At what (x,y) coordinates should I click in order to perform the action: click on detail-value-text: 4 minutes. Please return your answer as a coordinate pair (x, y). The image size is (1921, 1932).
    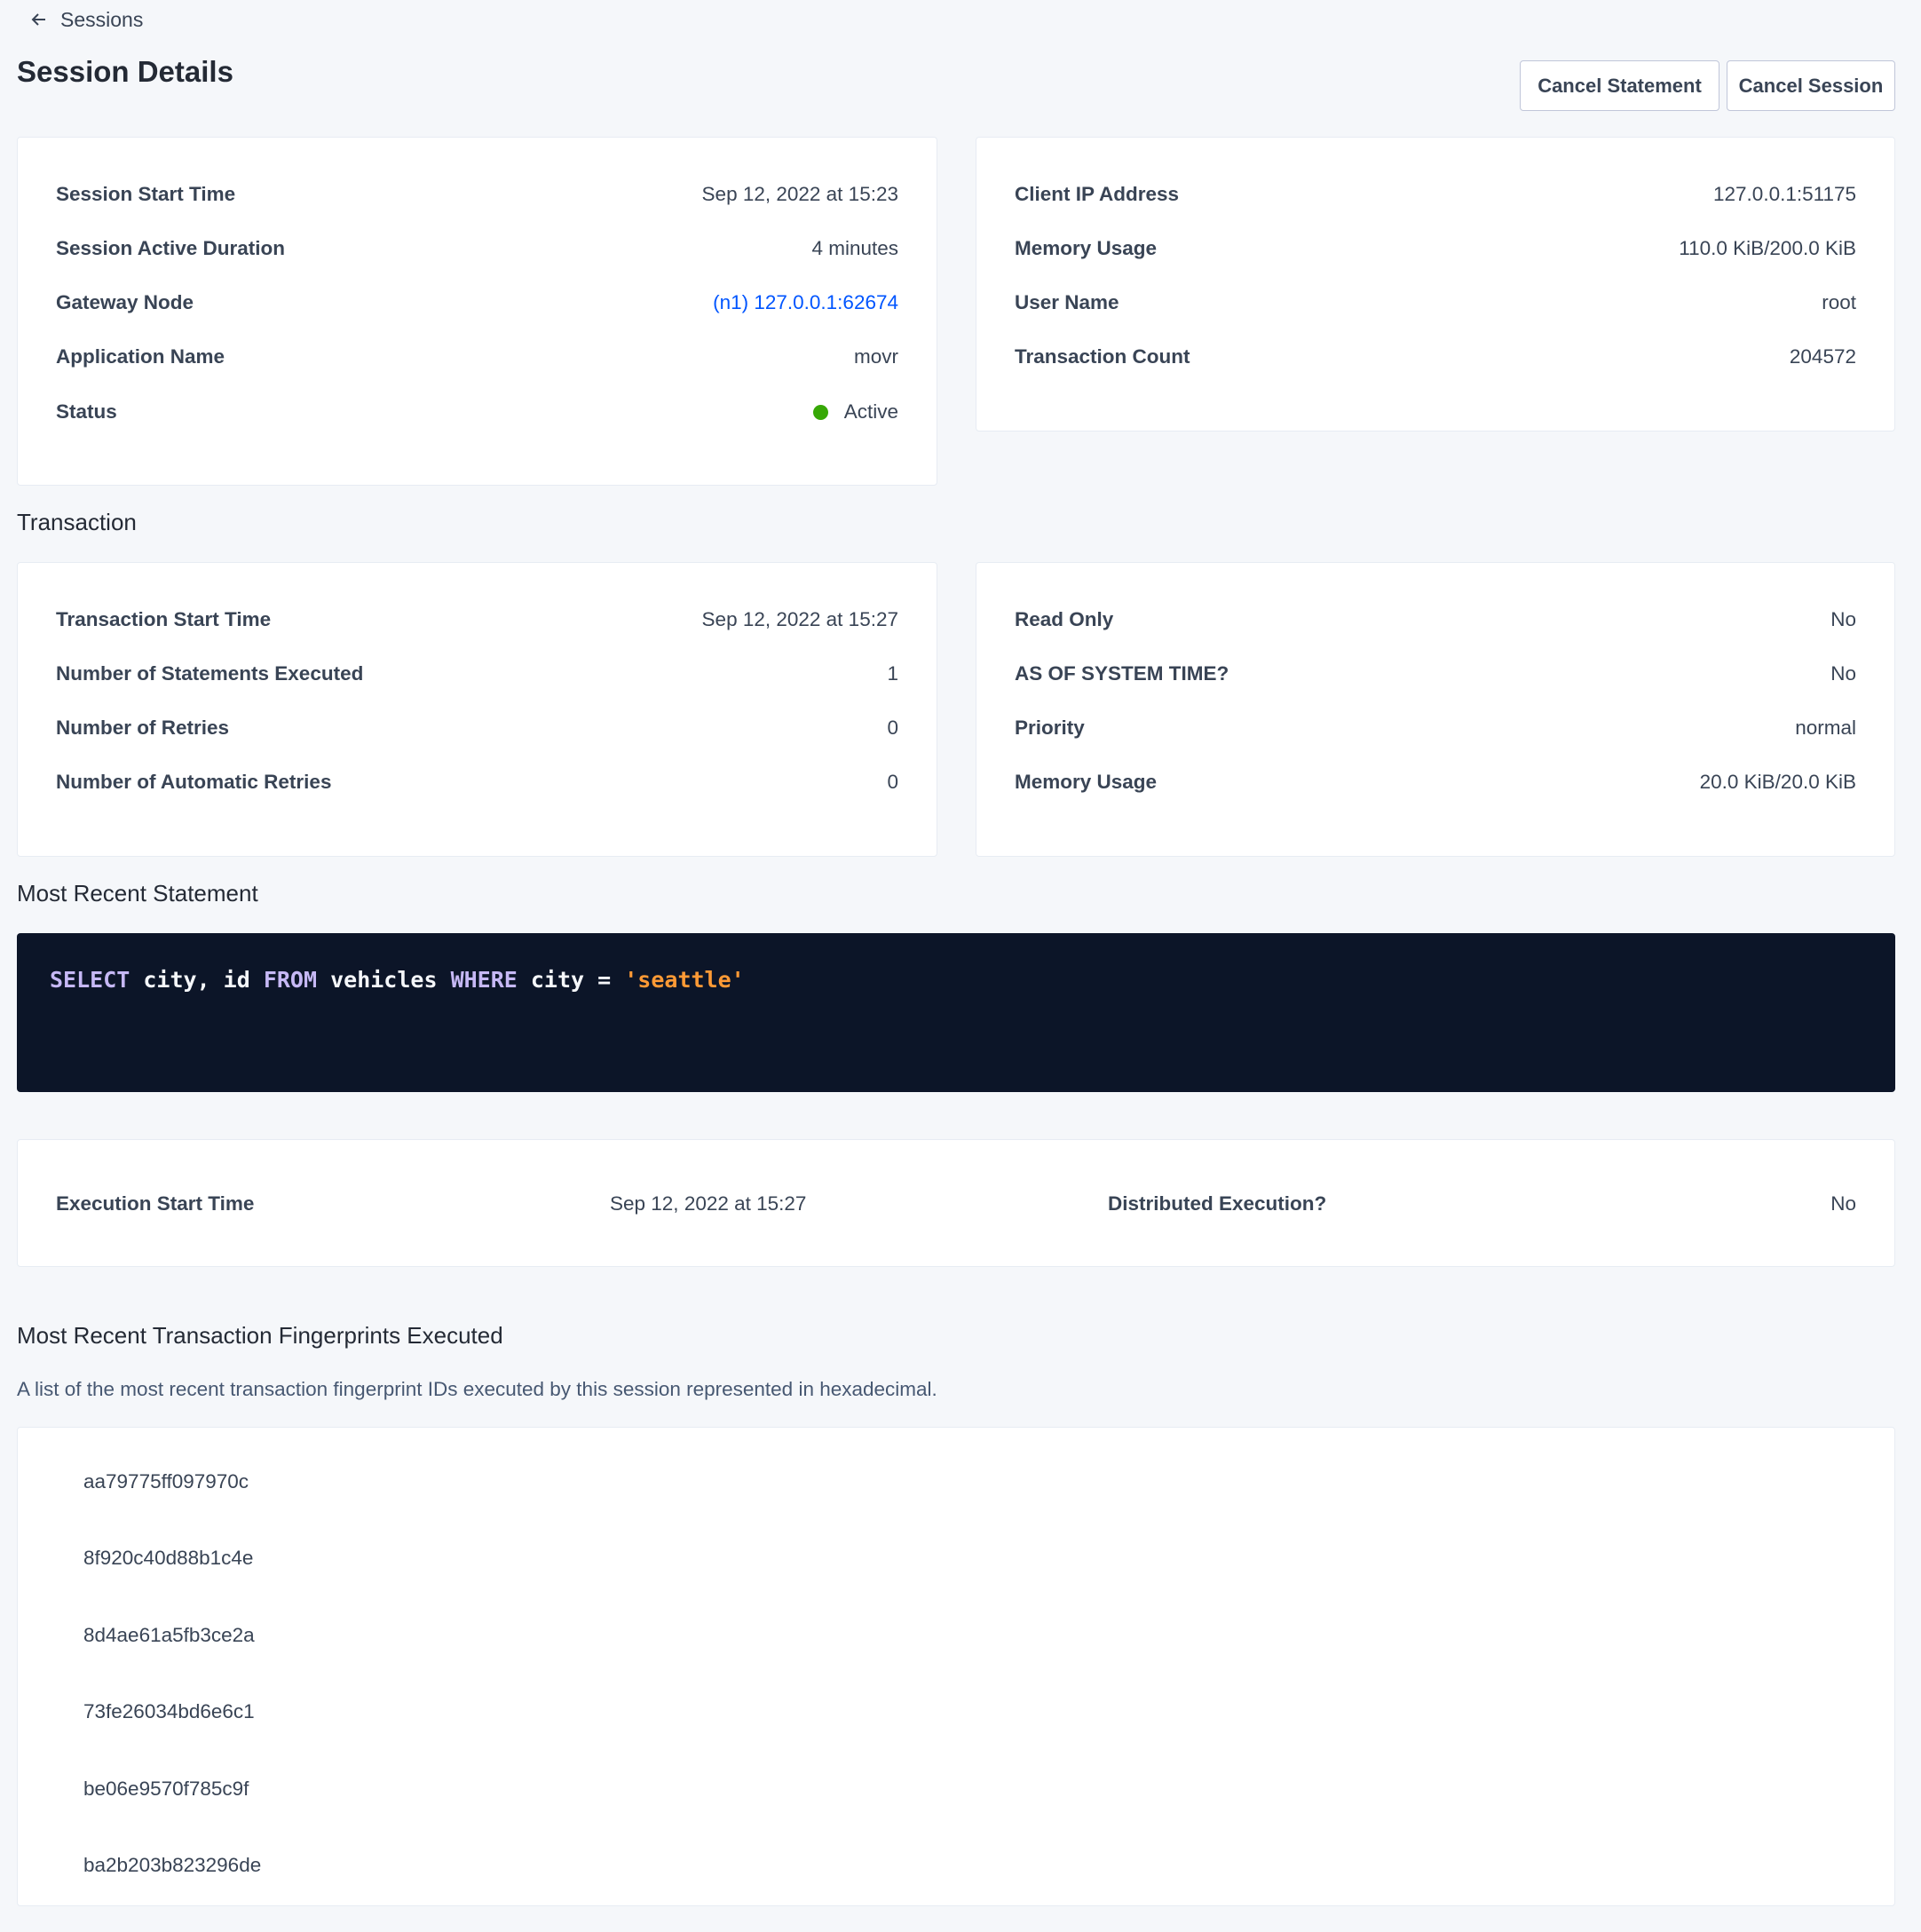
    Looking at the image, I should click on (854, 248).